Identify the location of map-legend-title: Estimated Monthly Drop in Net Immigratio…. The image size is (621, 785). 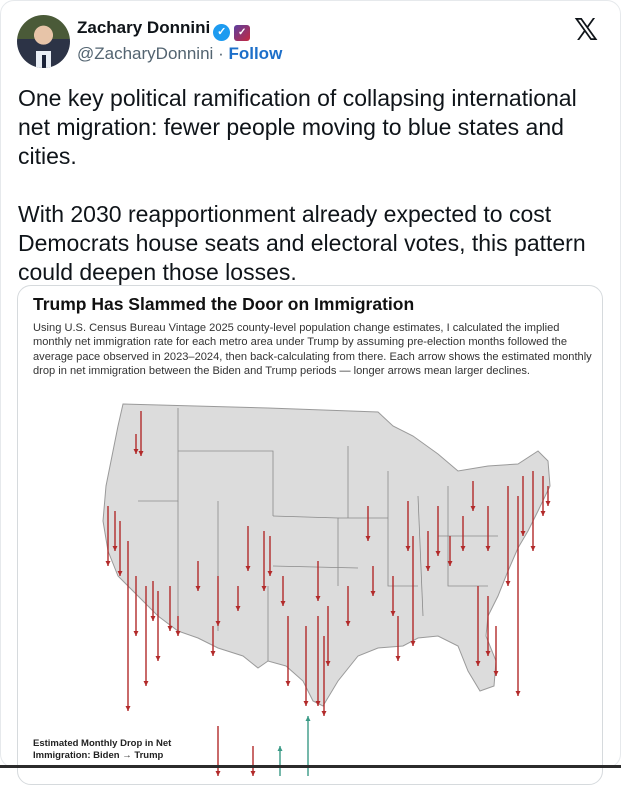
(102, 749).